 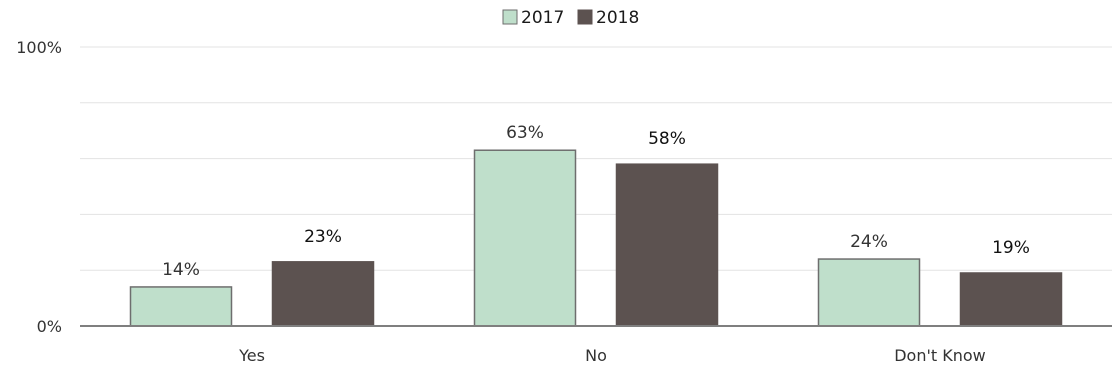 I want to click on bar-2017-don-t-know, so click(x=869, y=292).